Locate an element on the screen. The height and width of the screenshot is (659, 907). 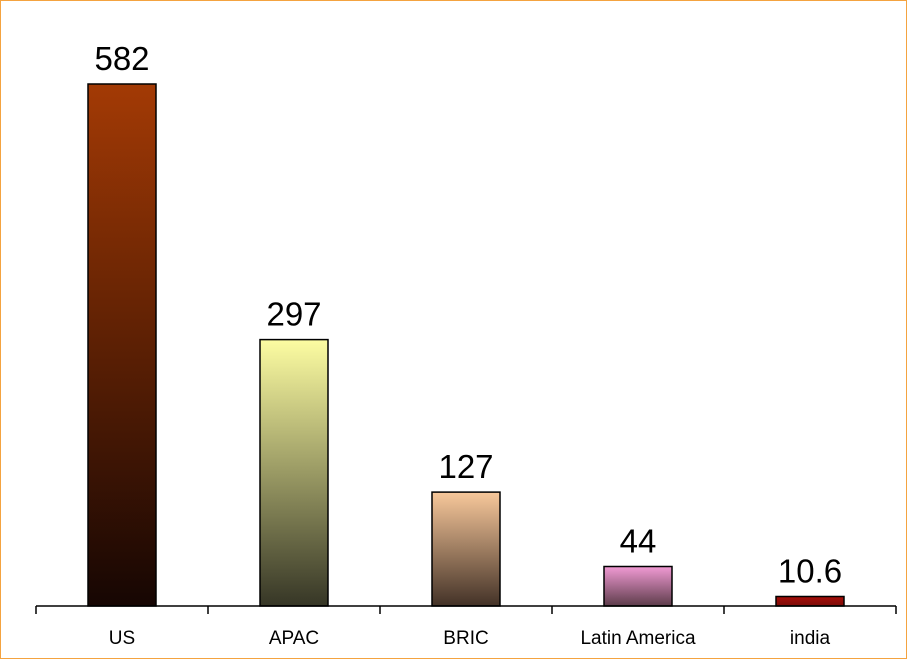
x-tick-label: US is located at coordinates (122, 638).